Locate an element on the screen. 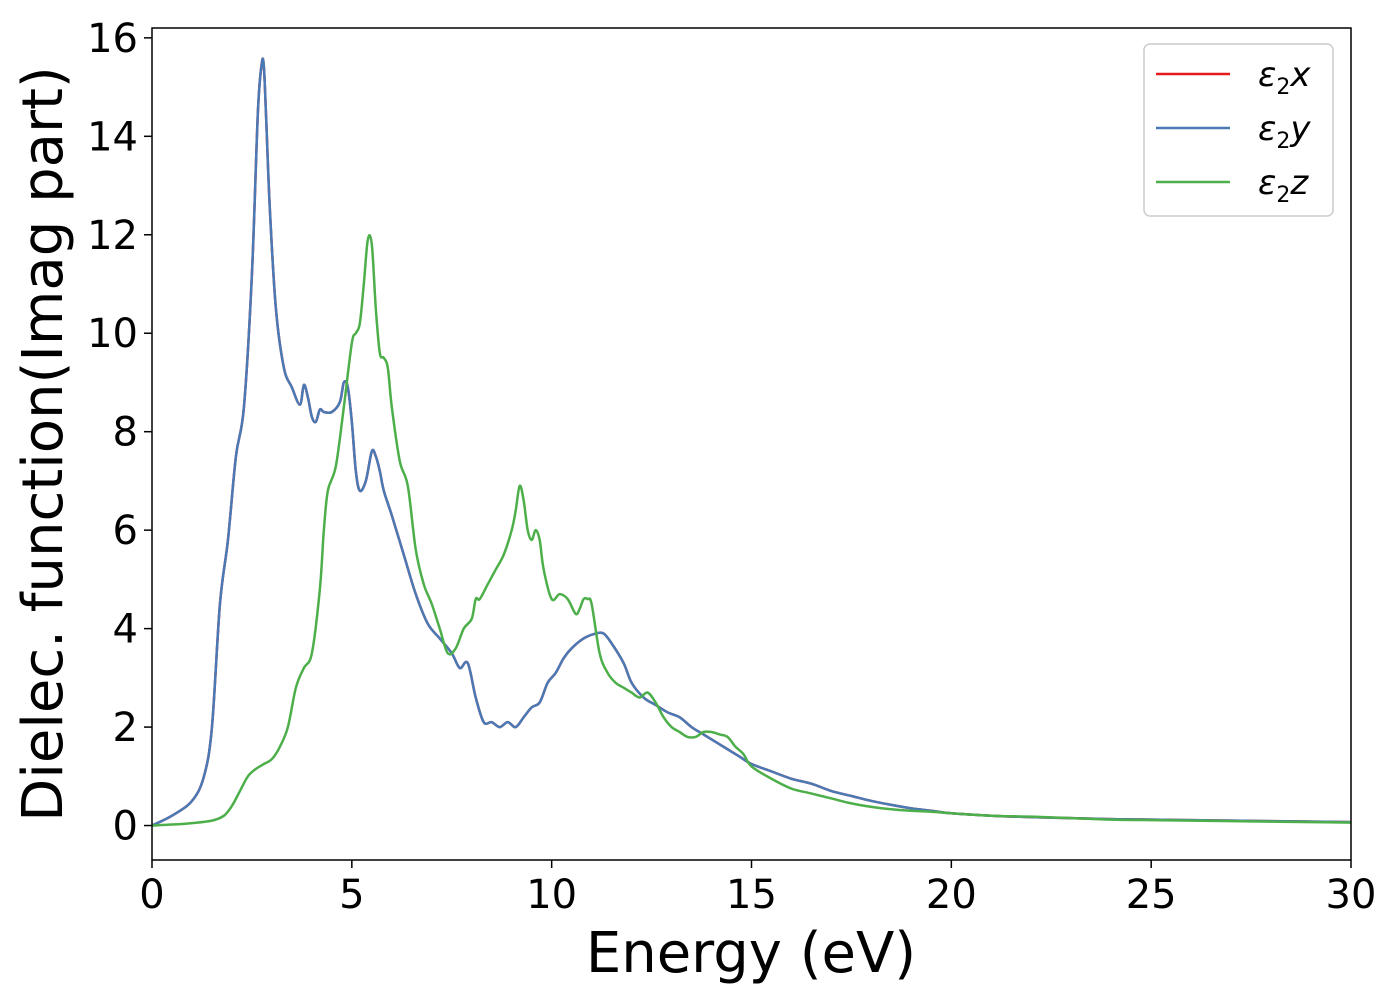 This screenshot has height=1000, width=1400. y-tick-label: 14 is located at coordinates (112, 137).